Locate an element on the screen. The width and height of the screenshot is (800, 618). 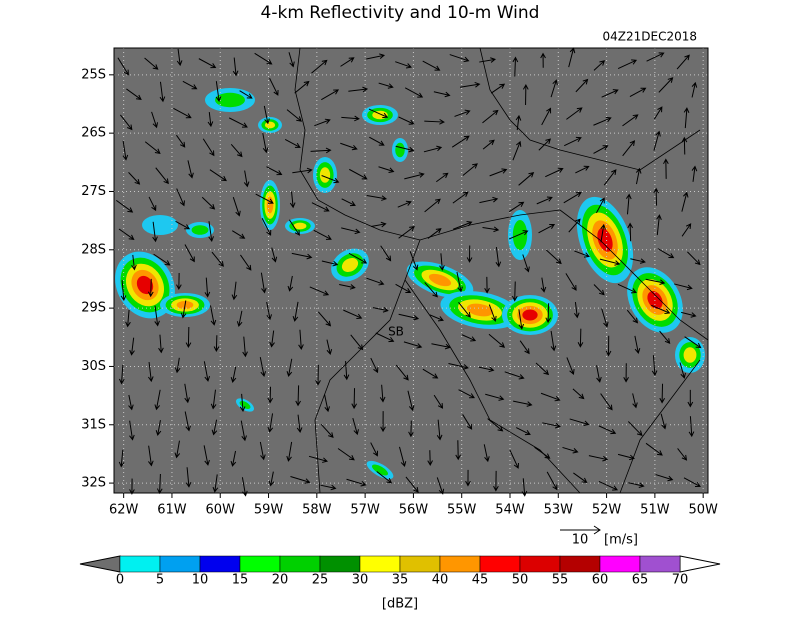
lon-tick-label: 52W is located at coordinates (607, 510).